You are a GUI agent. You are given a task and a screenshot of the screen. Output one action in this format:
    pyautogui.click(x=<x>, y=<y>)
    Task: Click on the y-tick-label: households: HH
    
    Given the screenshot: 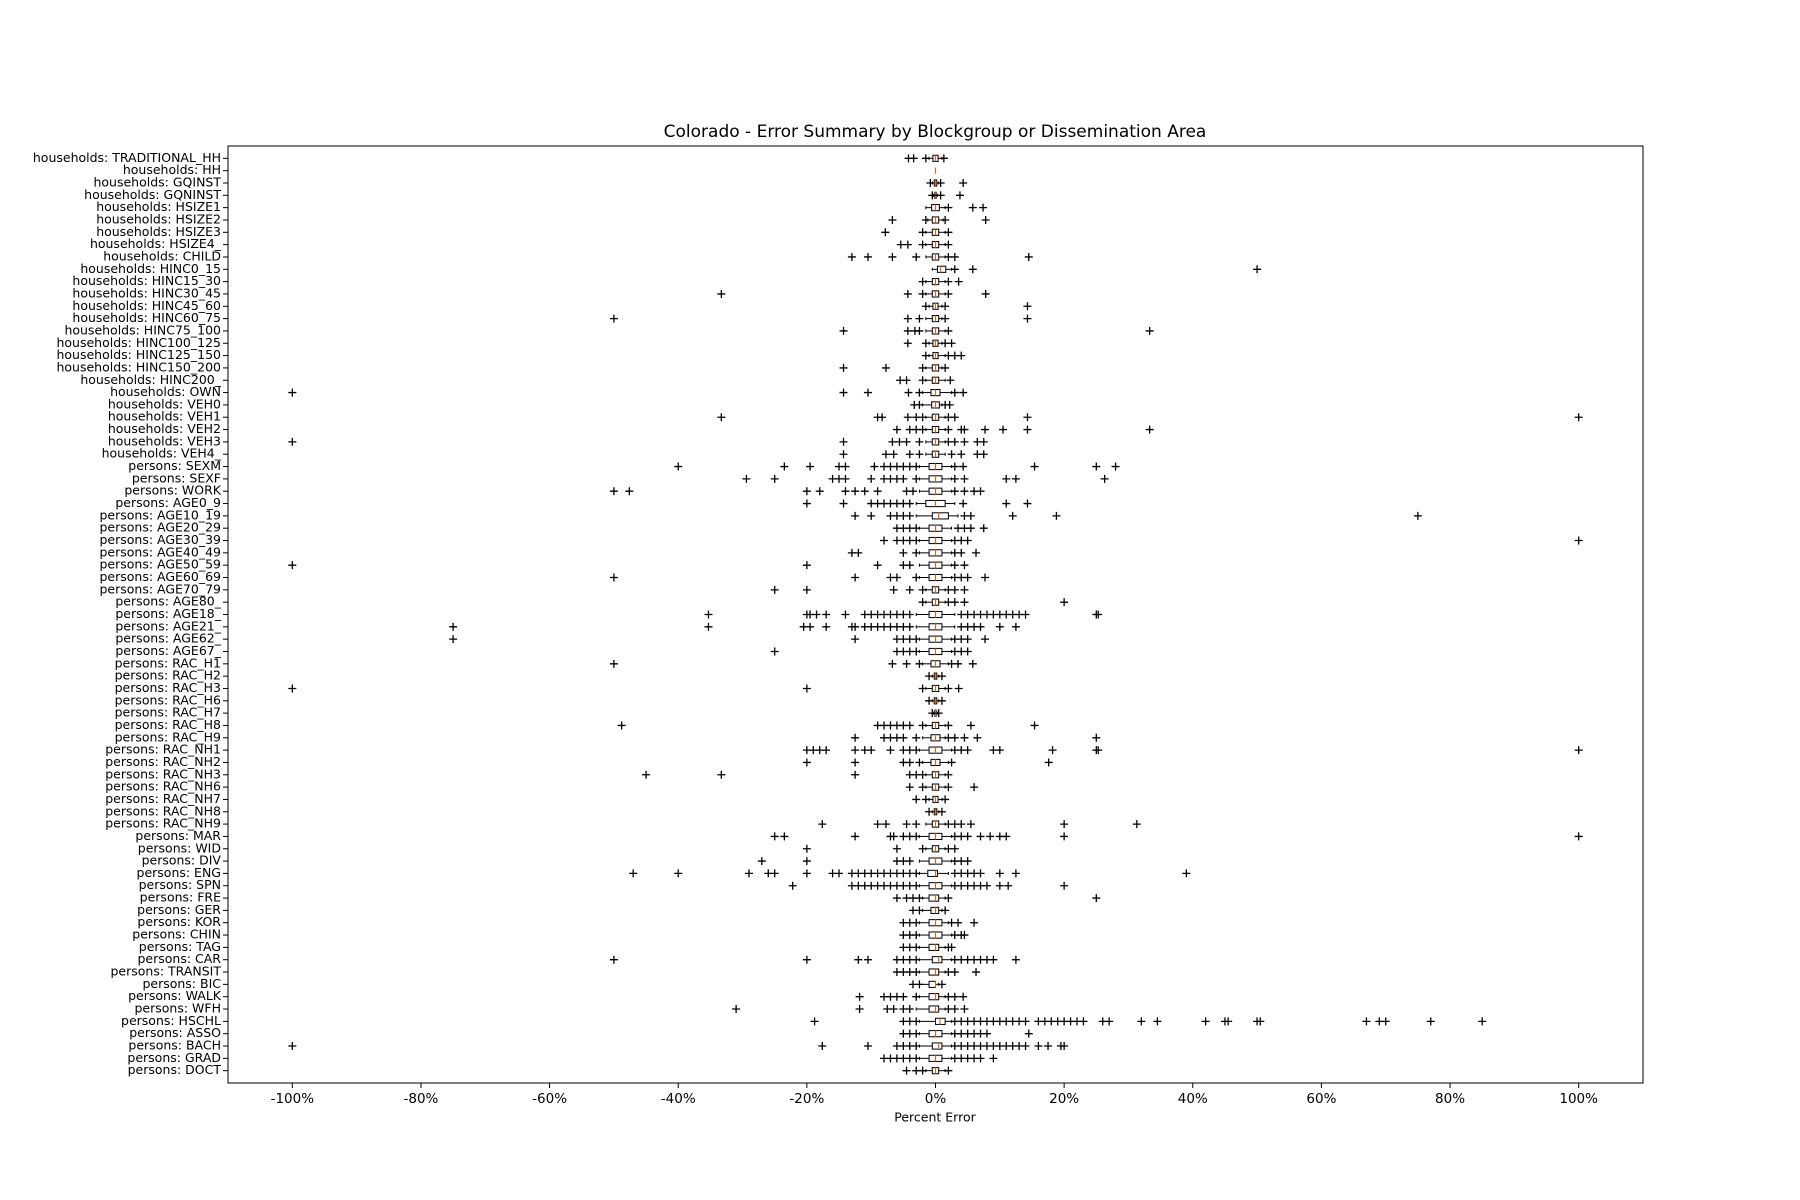 What is the action you would take?
    pyautogui.click(x=172, y=169)
    